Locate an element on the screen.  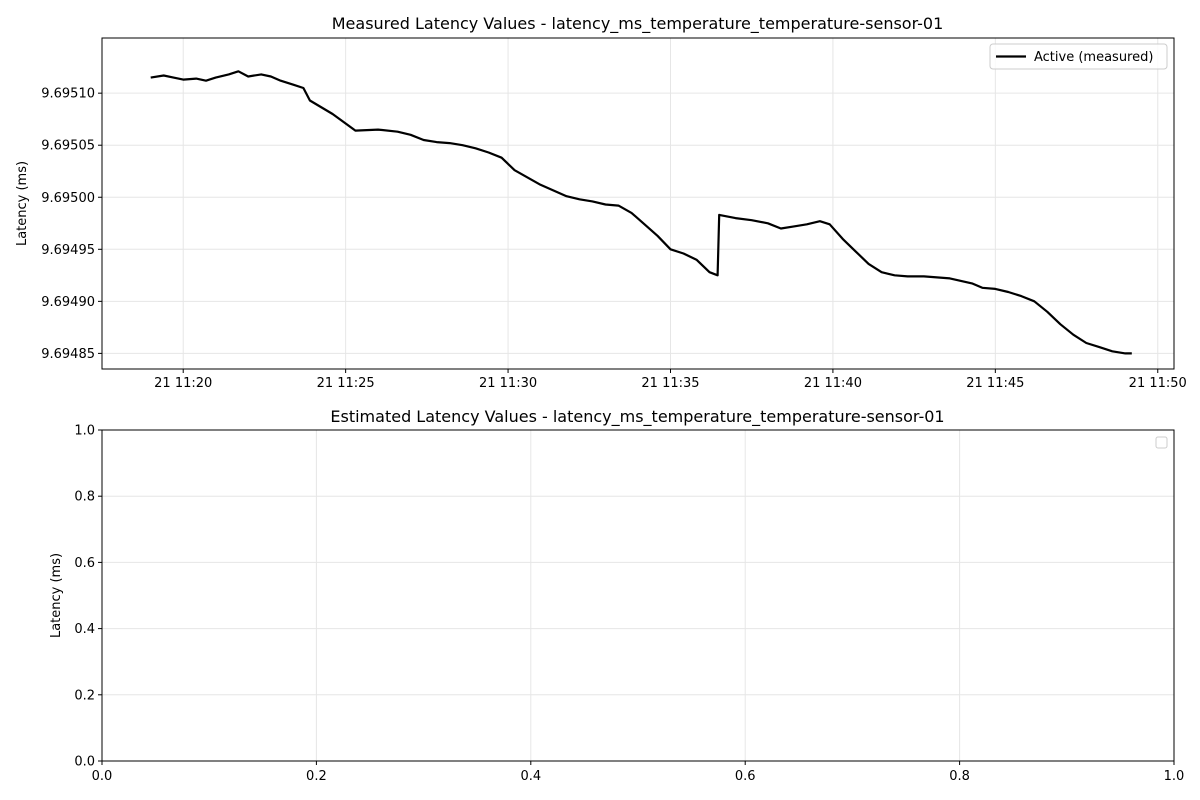
x-tick-label: 0.6 is located at coordinates (745, 776).